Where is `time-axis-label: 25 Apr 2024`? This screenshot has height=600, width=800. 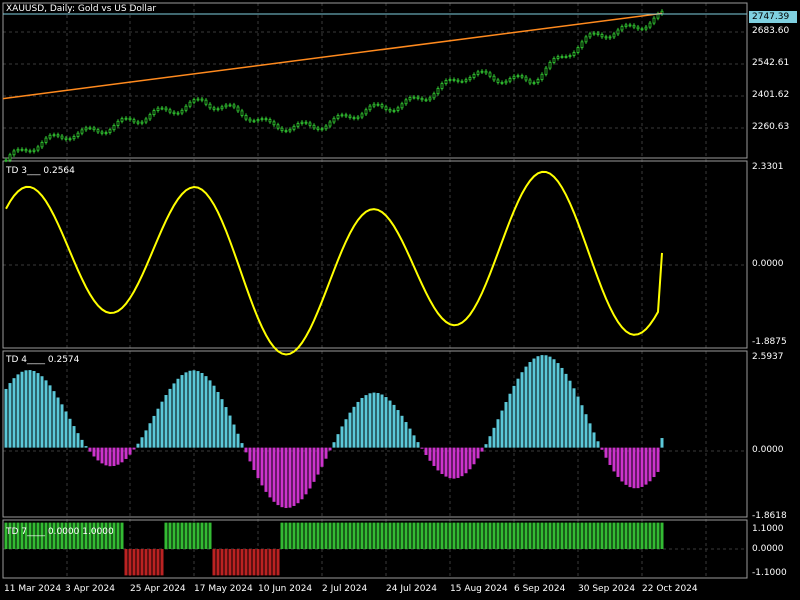
time-axis-label: 25 Apr 2024 is located at coordinates (158, 589).